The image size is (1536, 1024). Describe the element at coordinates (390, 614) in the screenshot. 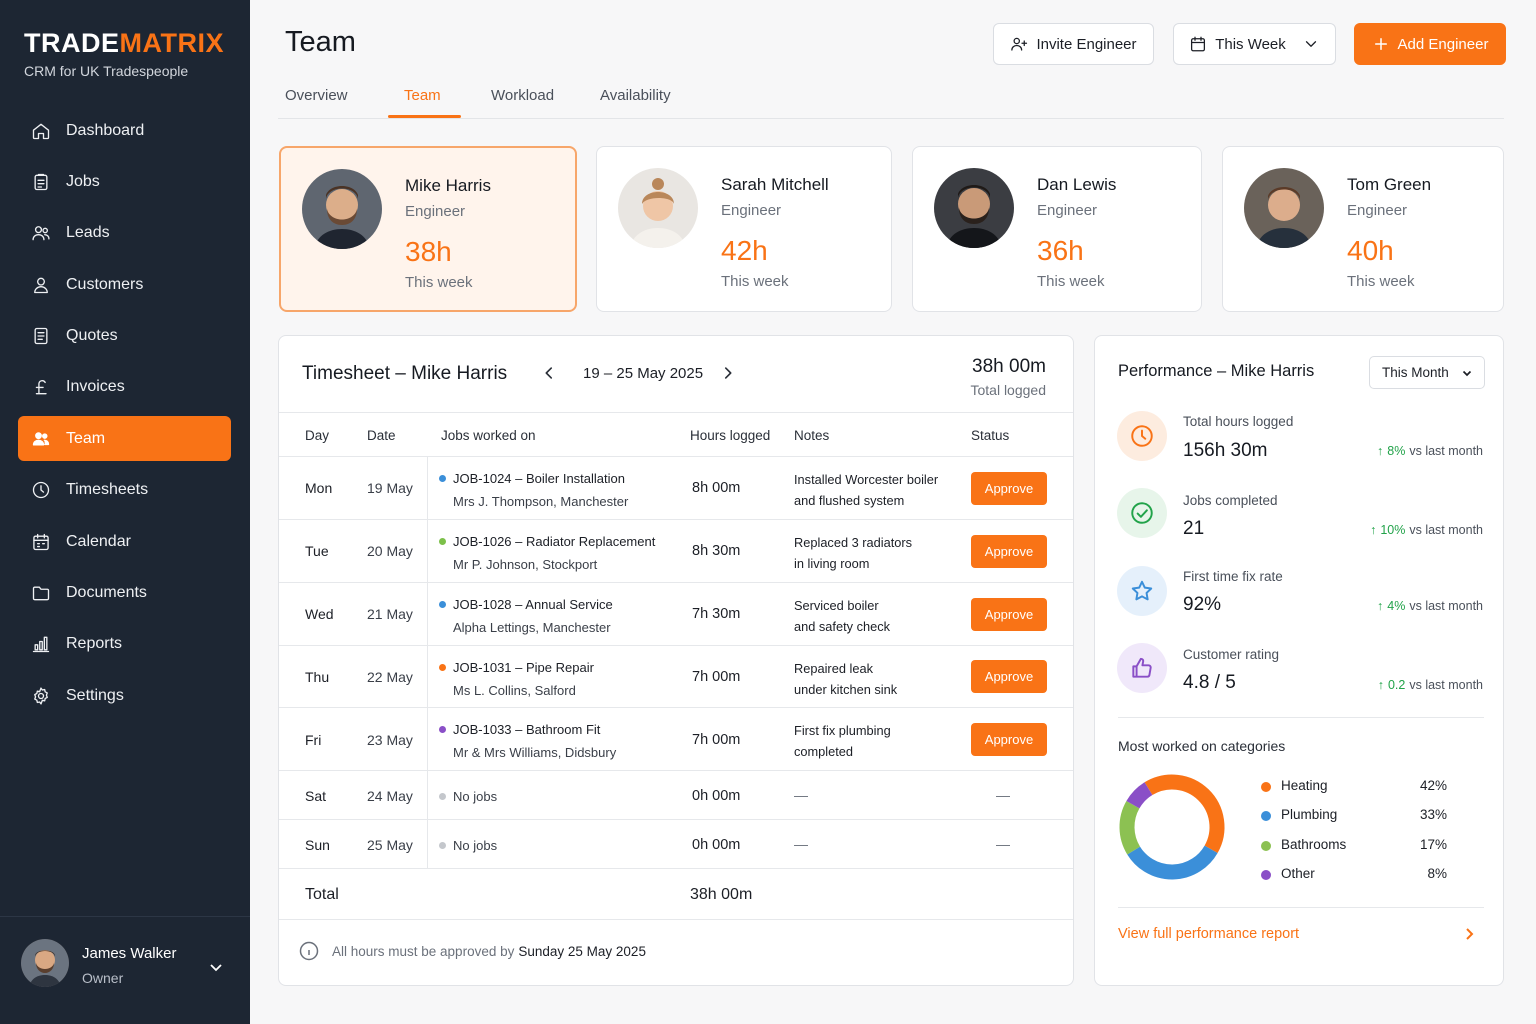

I see `row-date: 21 May` at that location.